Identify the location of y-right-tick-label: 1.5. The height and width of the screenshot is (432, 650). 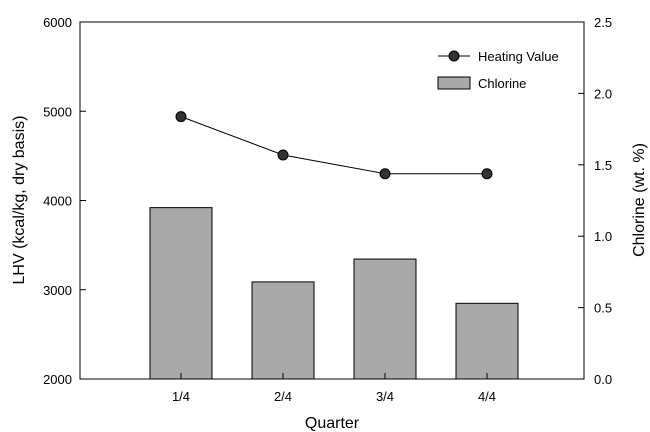
(603, 165).